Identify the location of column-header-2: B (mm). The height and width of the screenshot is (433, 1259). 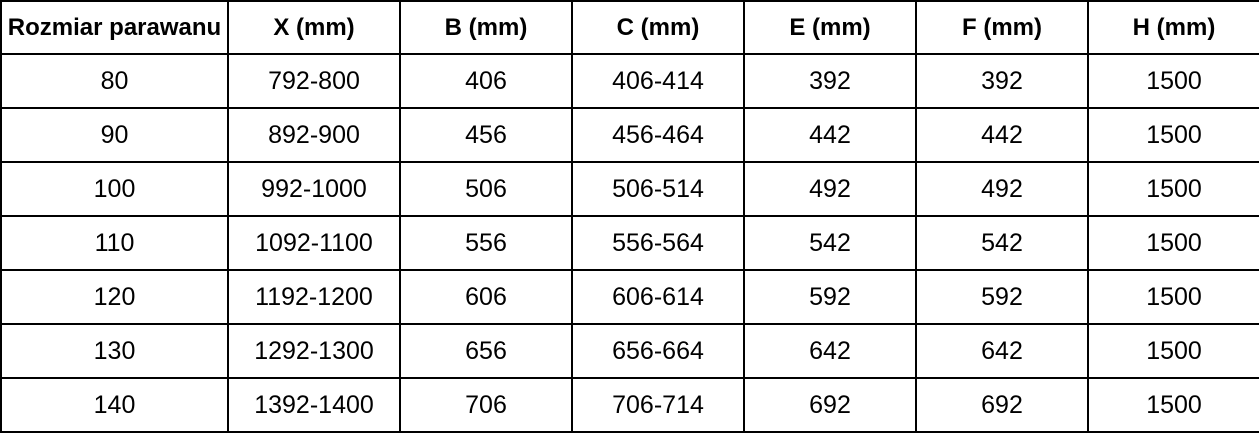
(486, 27).